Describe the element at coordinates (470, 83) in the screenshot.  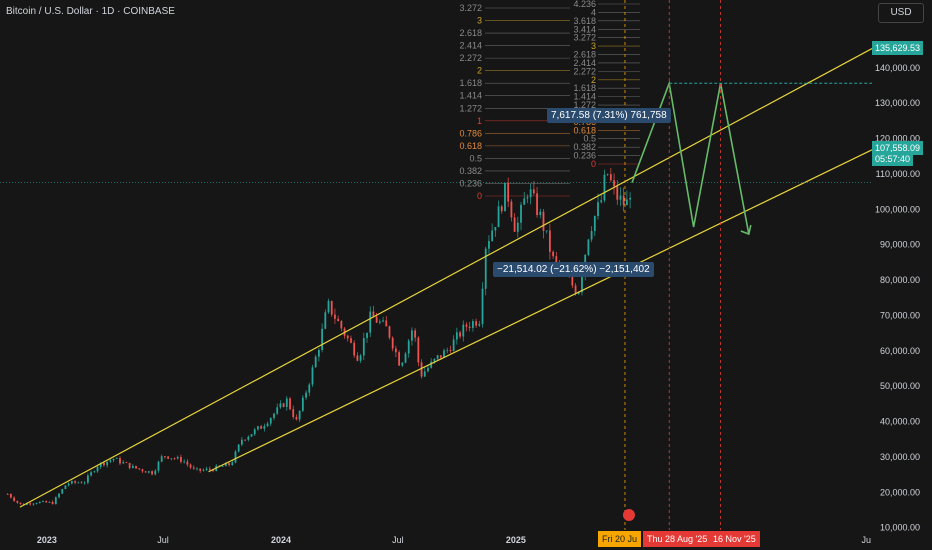
I see `fib-level-label: 1.618` at that location.